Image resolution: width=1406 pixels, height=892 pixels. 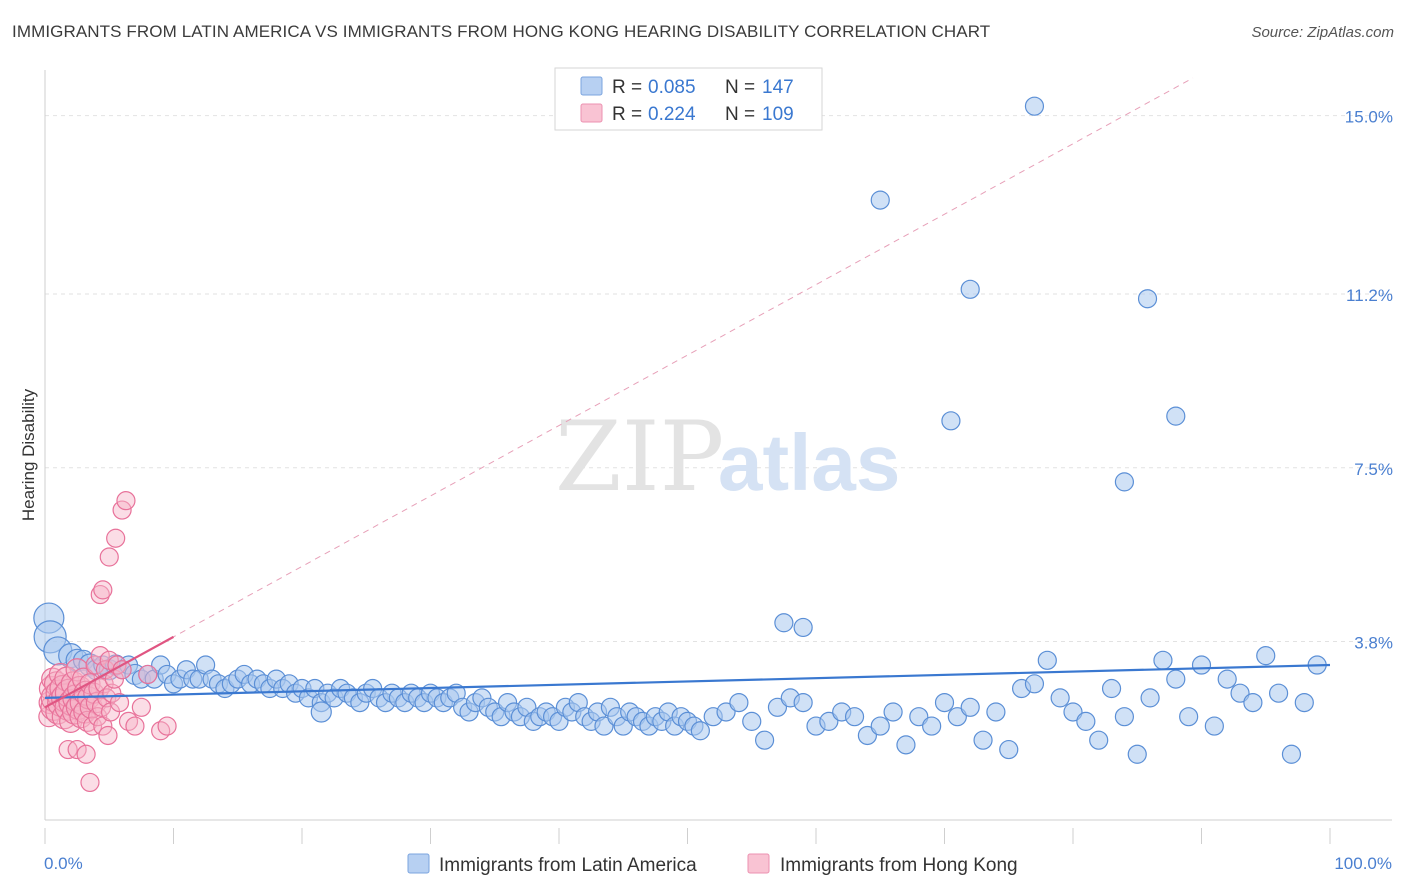 I want to click on y-axis-label: Hearing Disability, so click(x=28, y=454).